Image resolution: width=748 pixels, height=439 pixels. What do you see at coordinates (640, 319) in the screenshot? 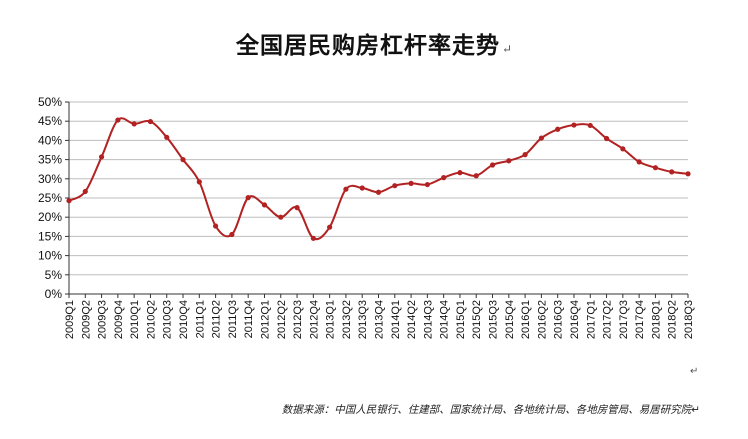
I see `x-tick-label: 2017Q4` at bounding box center [640, 319].